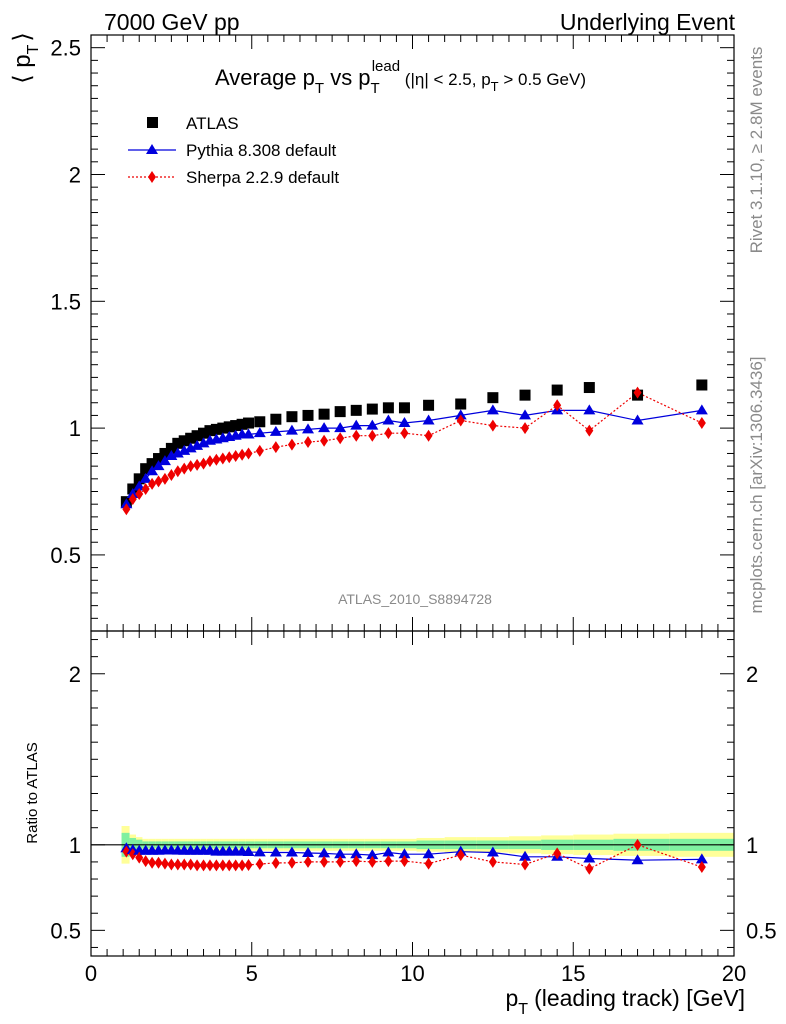 The width and height of the screenshot is (786, 1024). What do you see at coordinates (152, 177) in the screenshot?
I see `legend-marker-sherpa` at bounding box center [152, 177].